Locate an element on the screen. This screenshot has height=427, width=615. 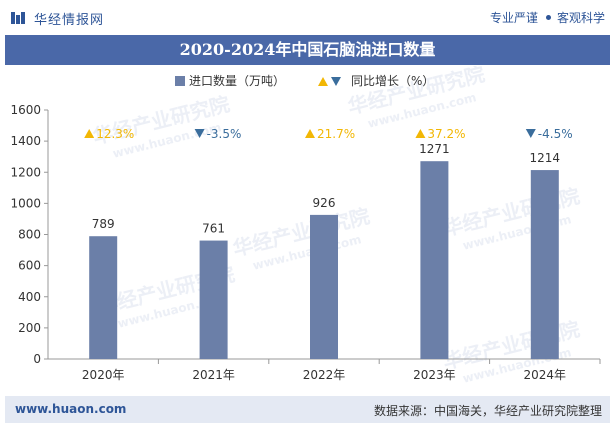
separator-dot-icon is located at coordinates (548, 17).